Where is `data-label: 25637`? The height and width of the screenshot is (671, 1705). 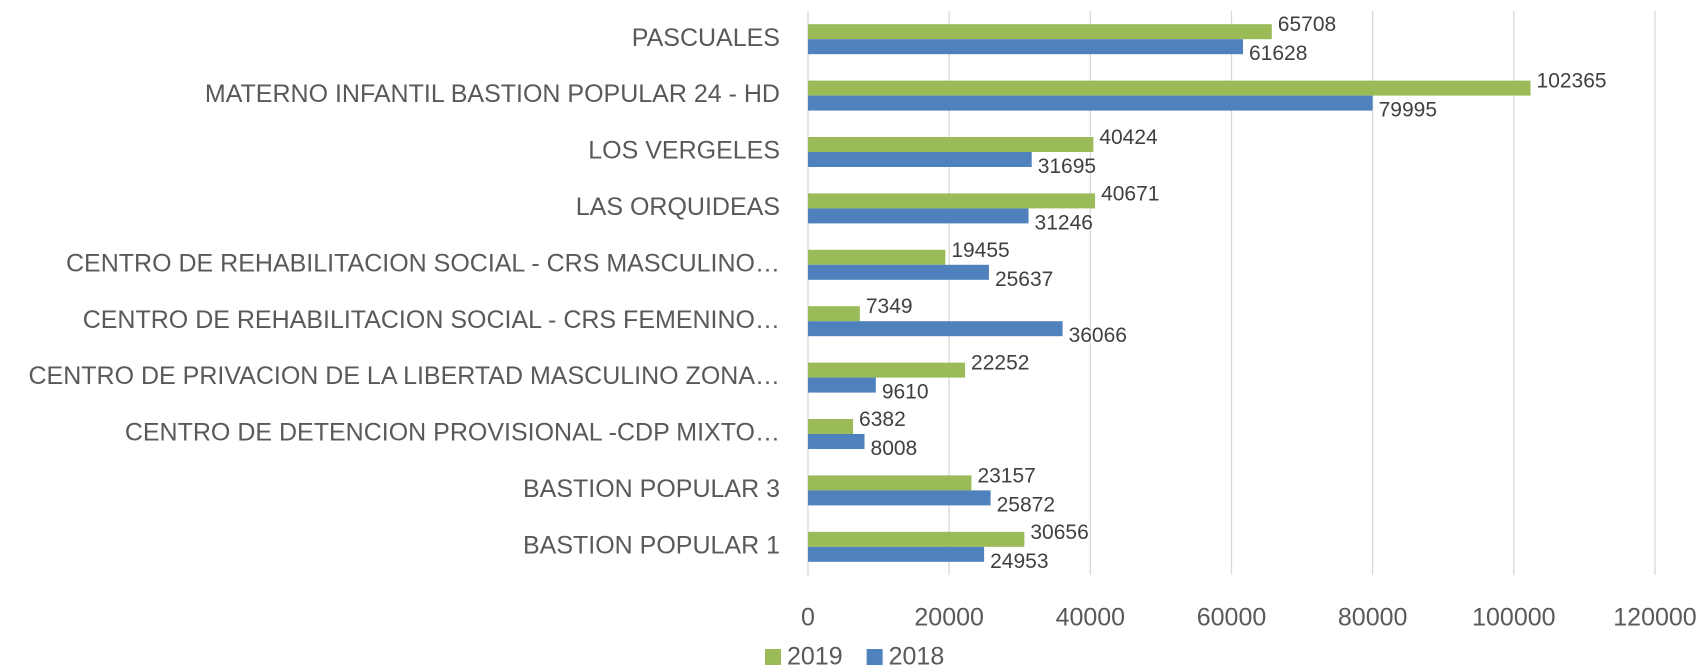
data-label: 25637 is located at coordinates (1024, 279).